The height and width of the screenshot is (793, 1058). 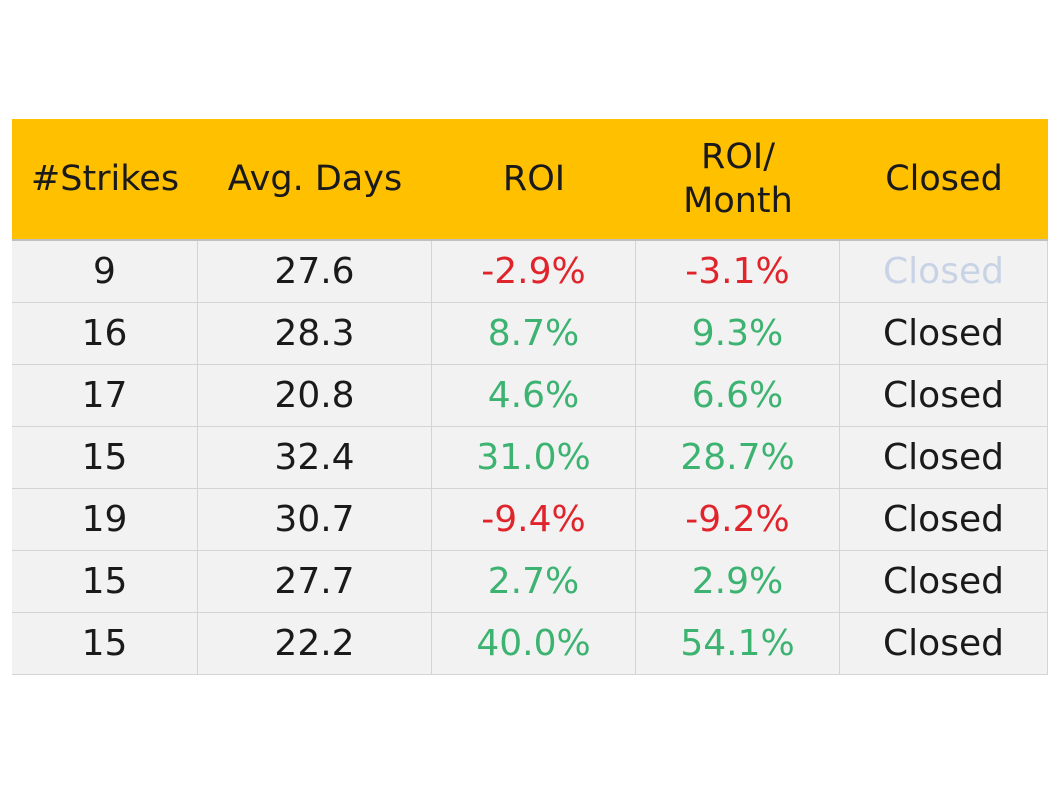 What do you see at coordinates (315, 457) in the screenshot?
I see `cell-avg-days: 32.4` at bounding box center [315, 457].